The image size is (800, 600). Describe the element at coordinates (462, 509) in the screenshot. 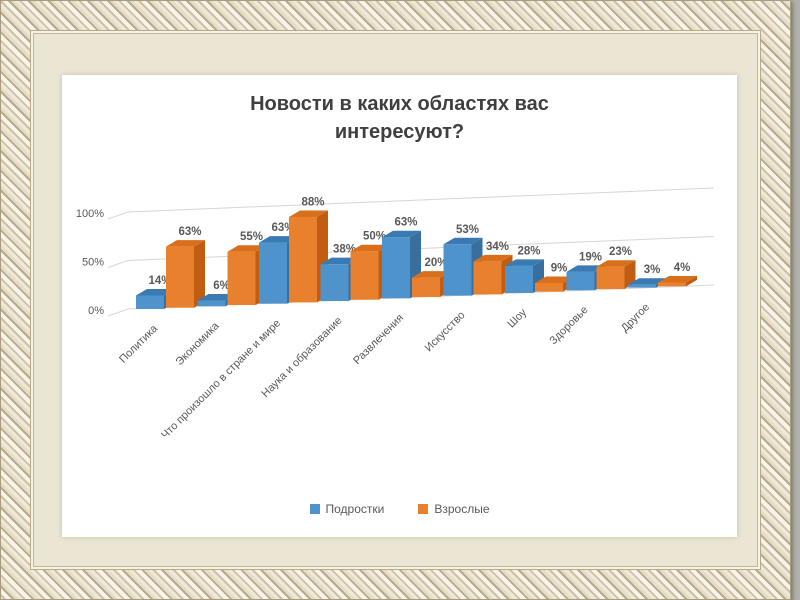

I see `legend-label-adults: Взрослые` at that location.